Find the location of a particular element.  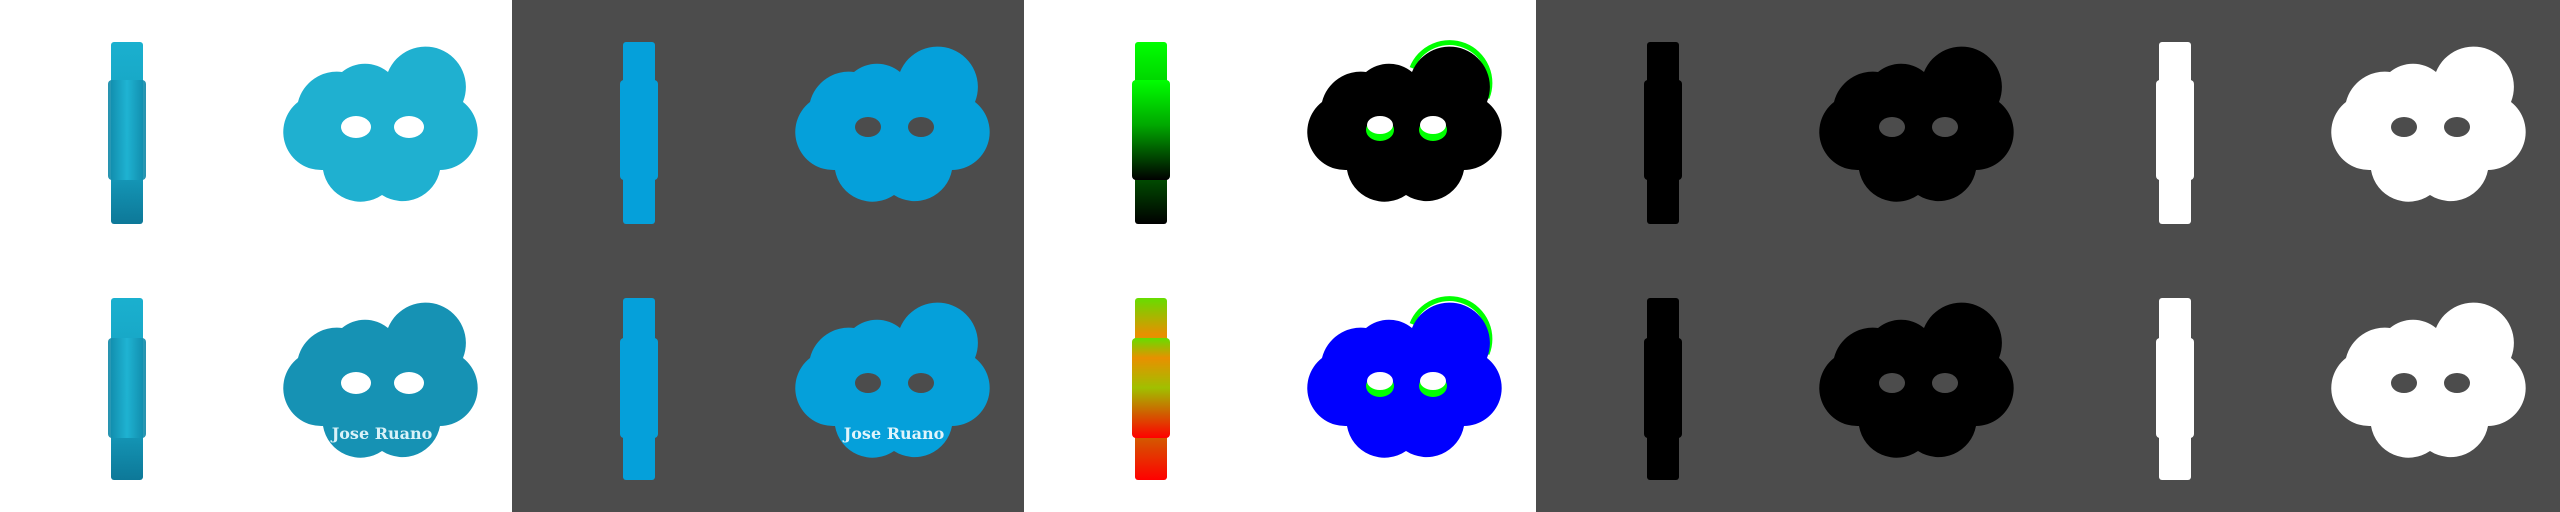

mask-white-scene is located at coordinates (2341, 261).